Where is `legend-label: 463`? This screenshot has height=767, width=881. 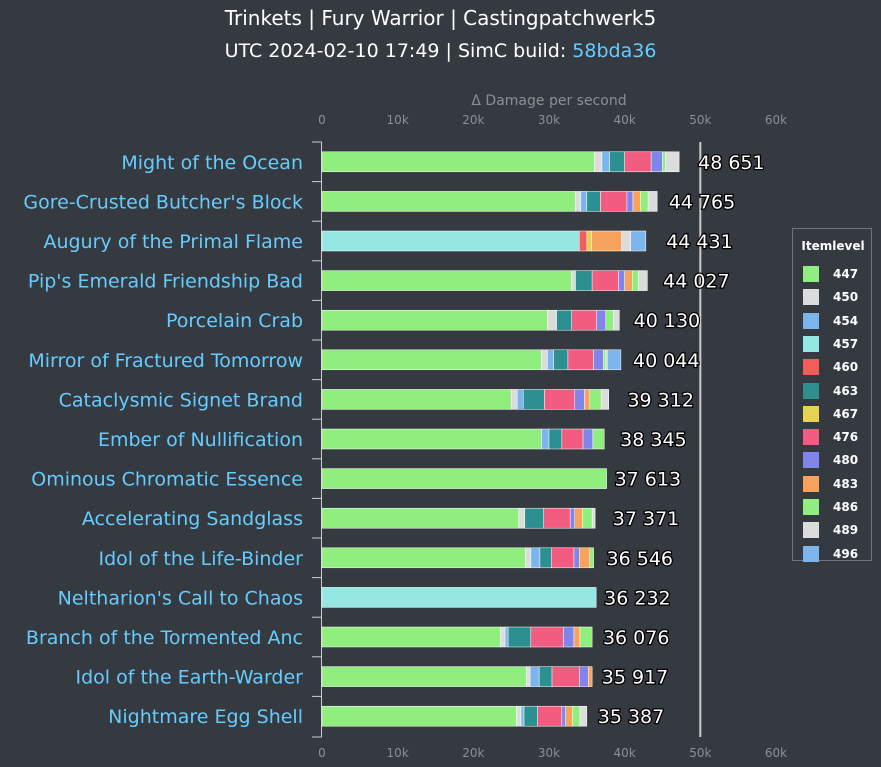 legend-label: 463 is located at coordinates (846, 390).